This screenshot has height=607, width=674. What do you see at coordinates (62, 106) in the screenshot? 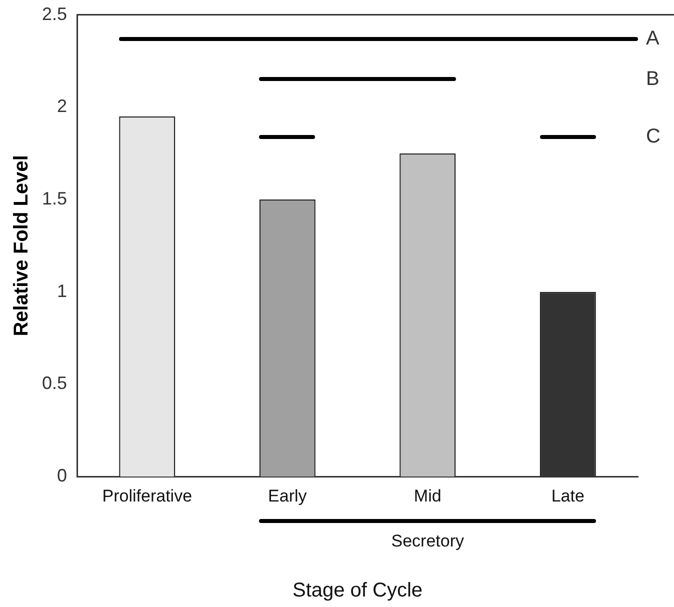
I see `y-tick-label: 2` at bounding box center [62, 106].